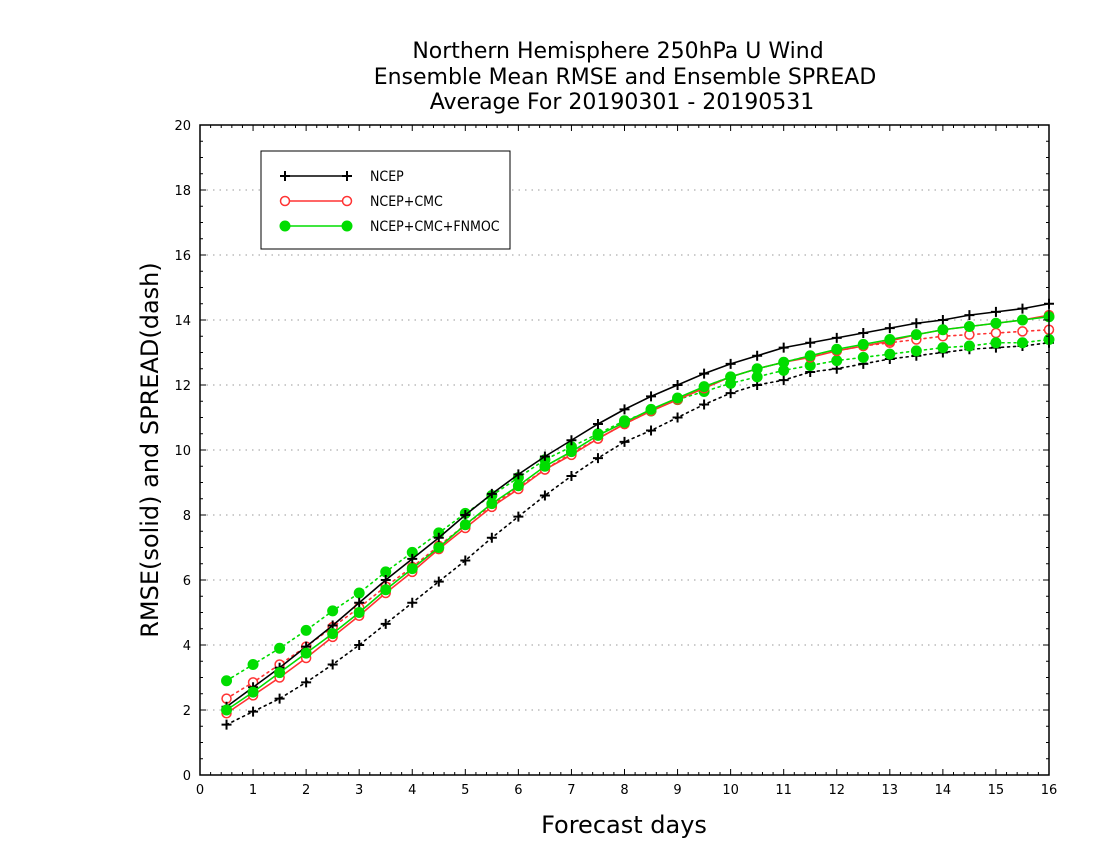 This screenshot has width=1100, height=850. Describe the element at coordinates (435, 227) in the screenshot. I see `legend-label: NCEP+CMC+FNMOC` at that location.